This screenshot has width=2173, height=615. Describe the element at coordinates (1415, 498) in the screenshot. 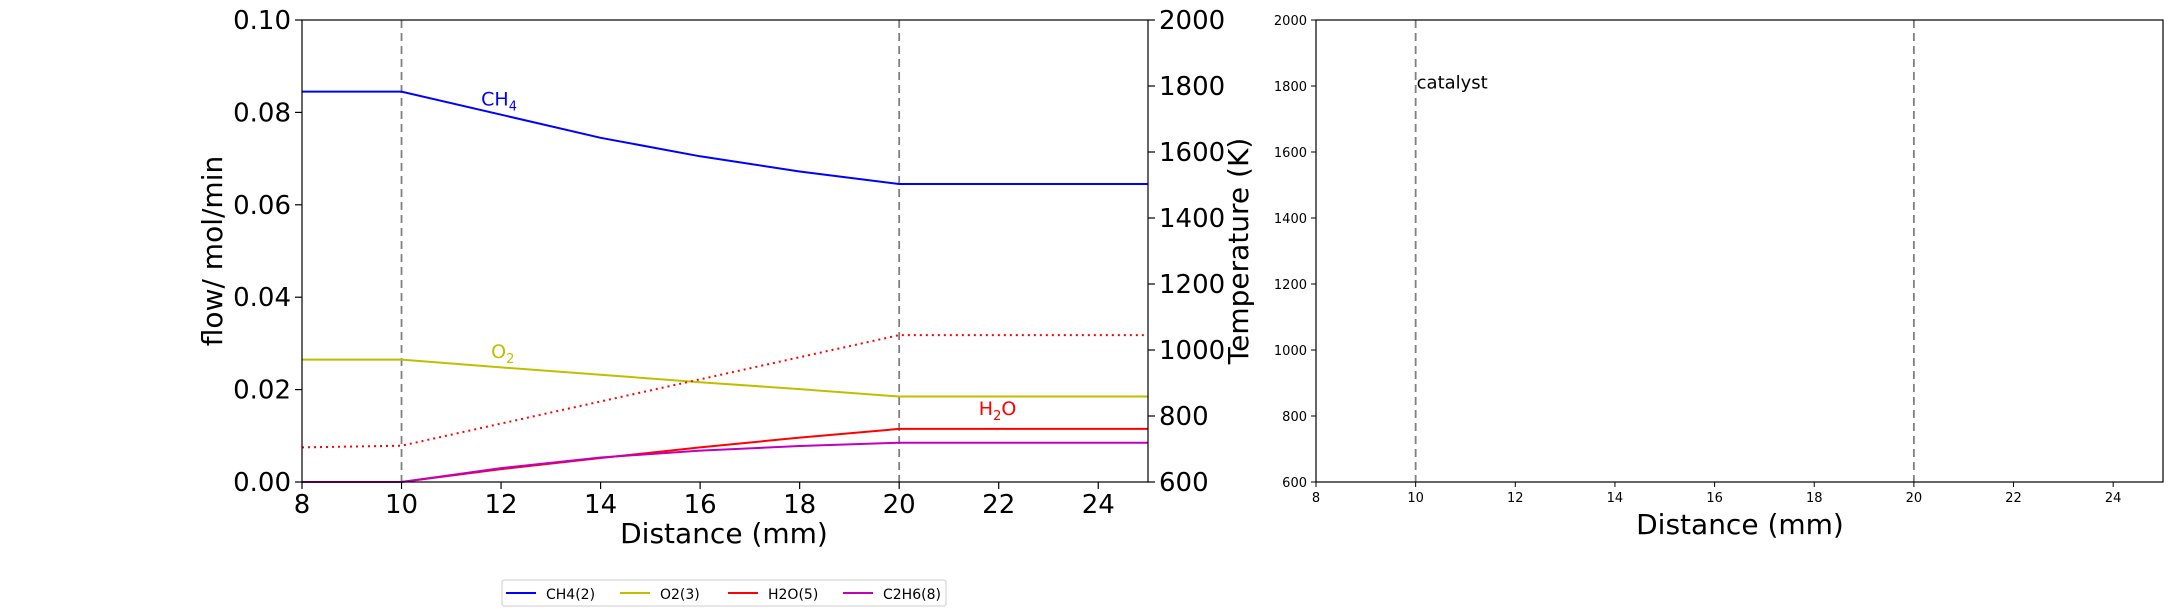

I see `right-x-tick-label-1: 10` at that location.